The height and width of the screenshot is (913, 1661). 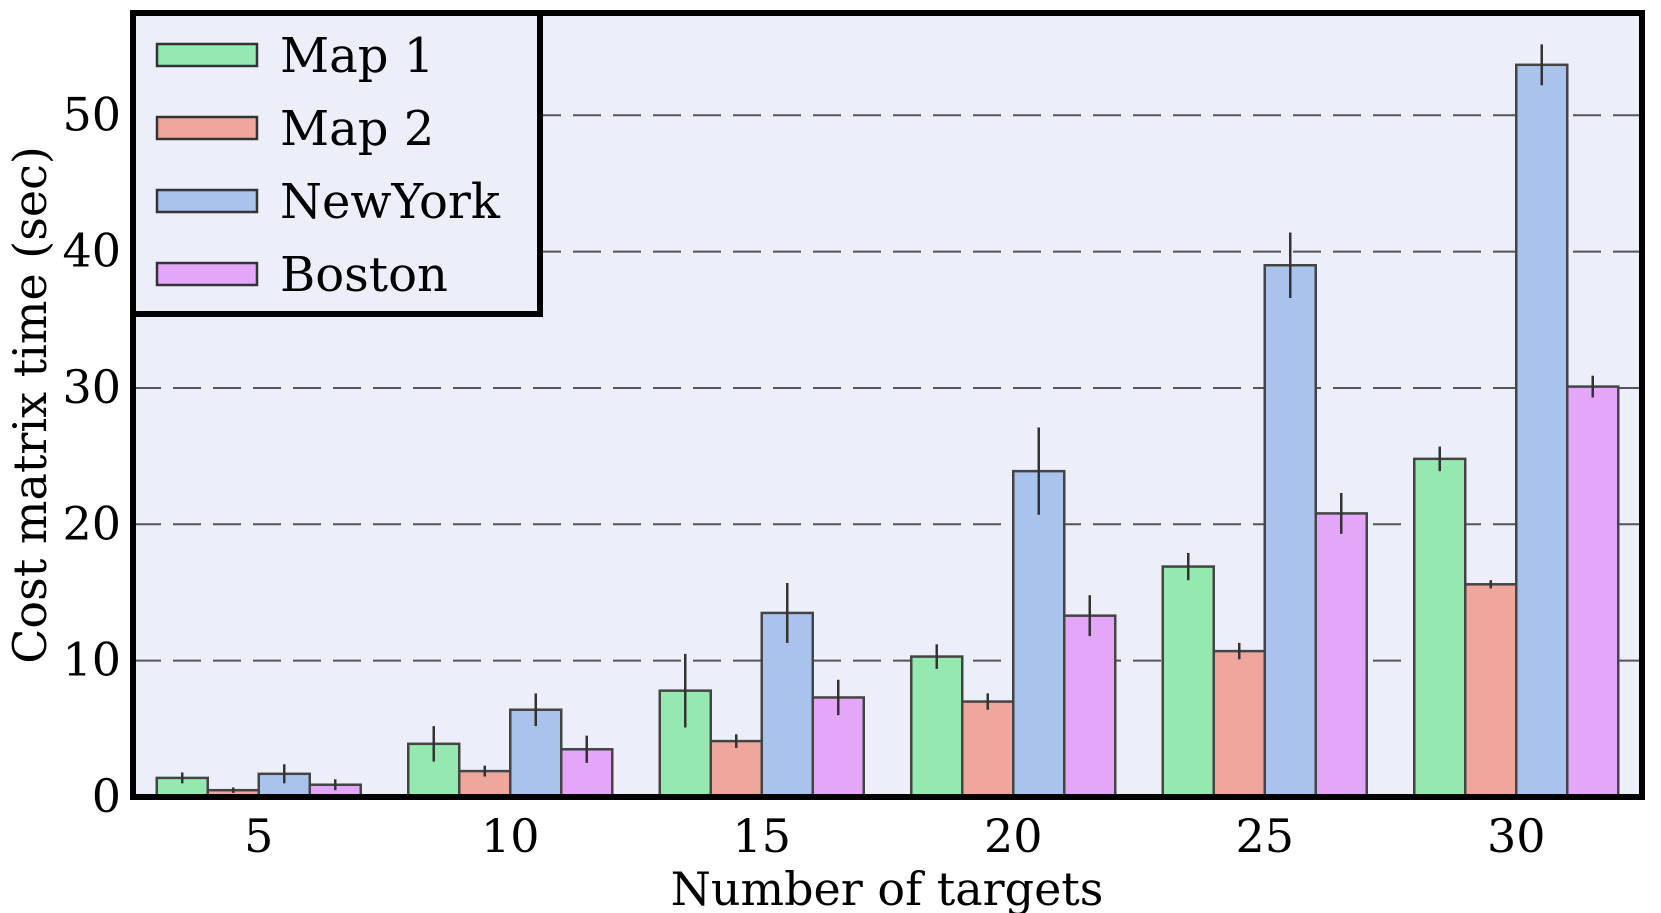 I want to click on x-axis-label: Number of targets, so click(x=887, y=887).